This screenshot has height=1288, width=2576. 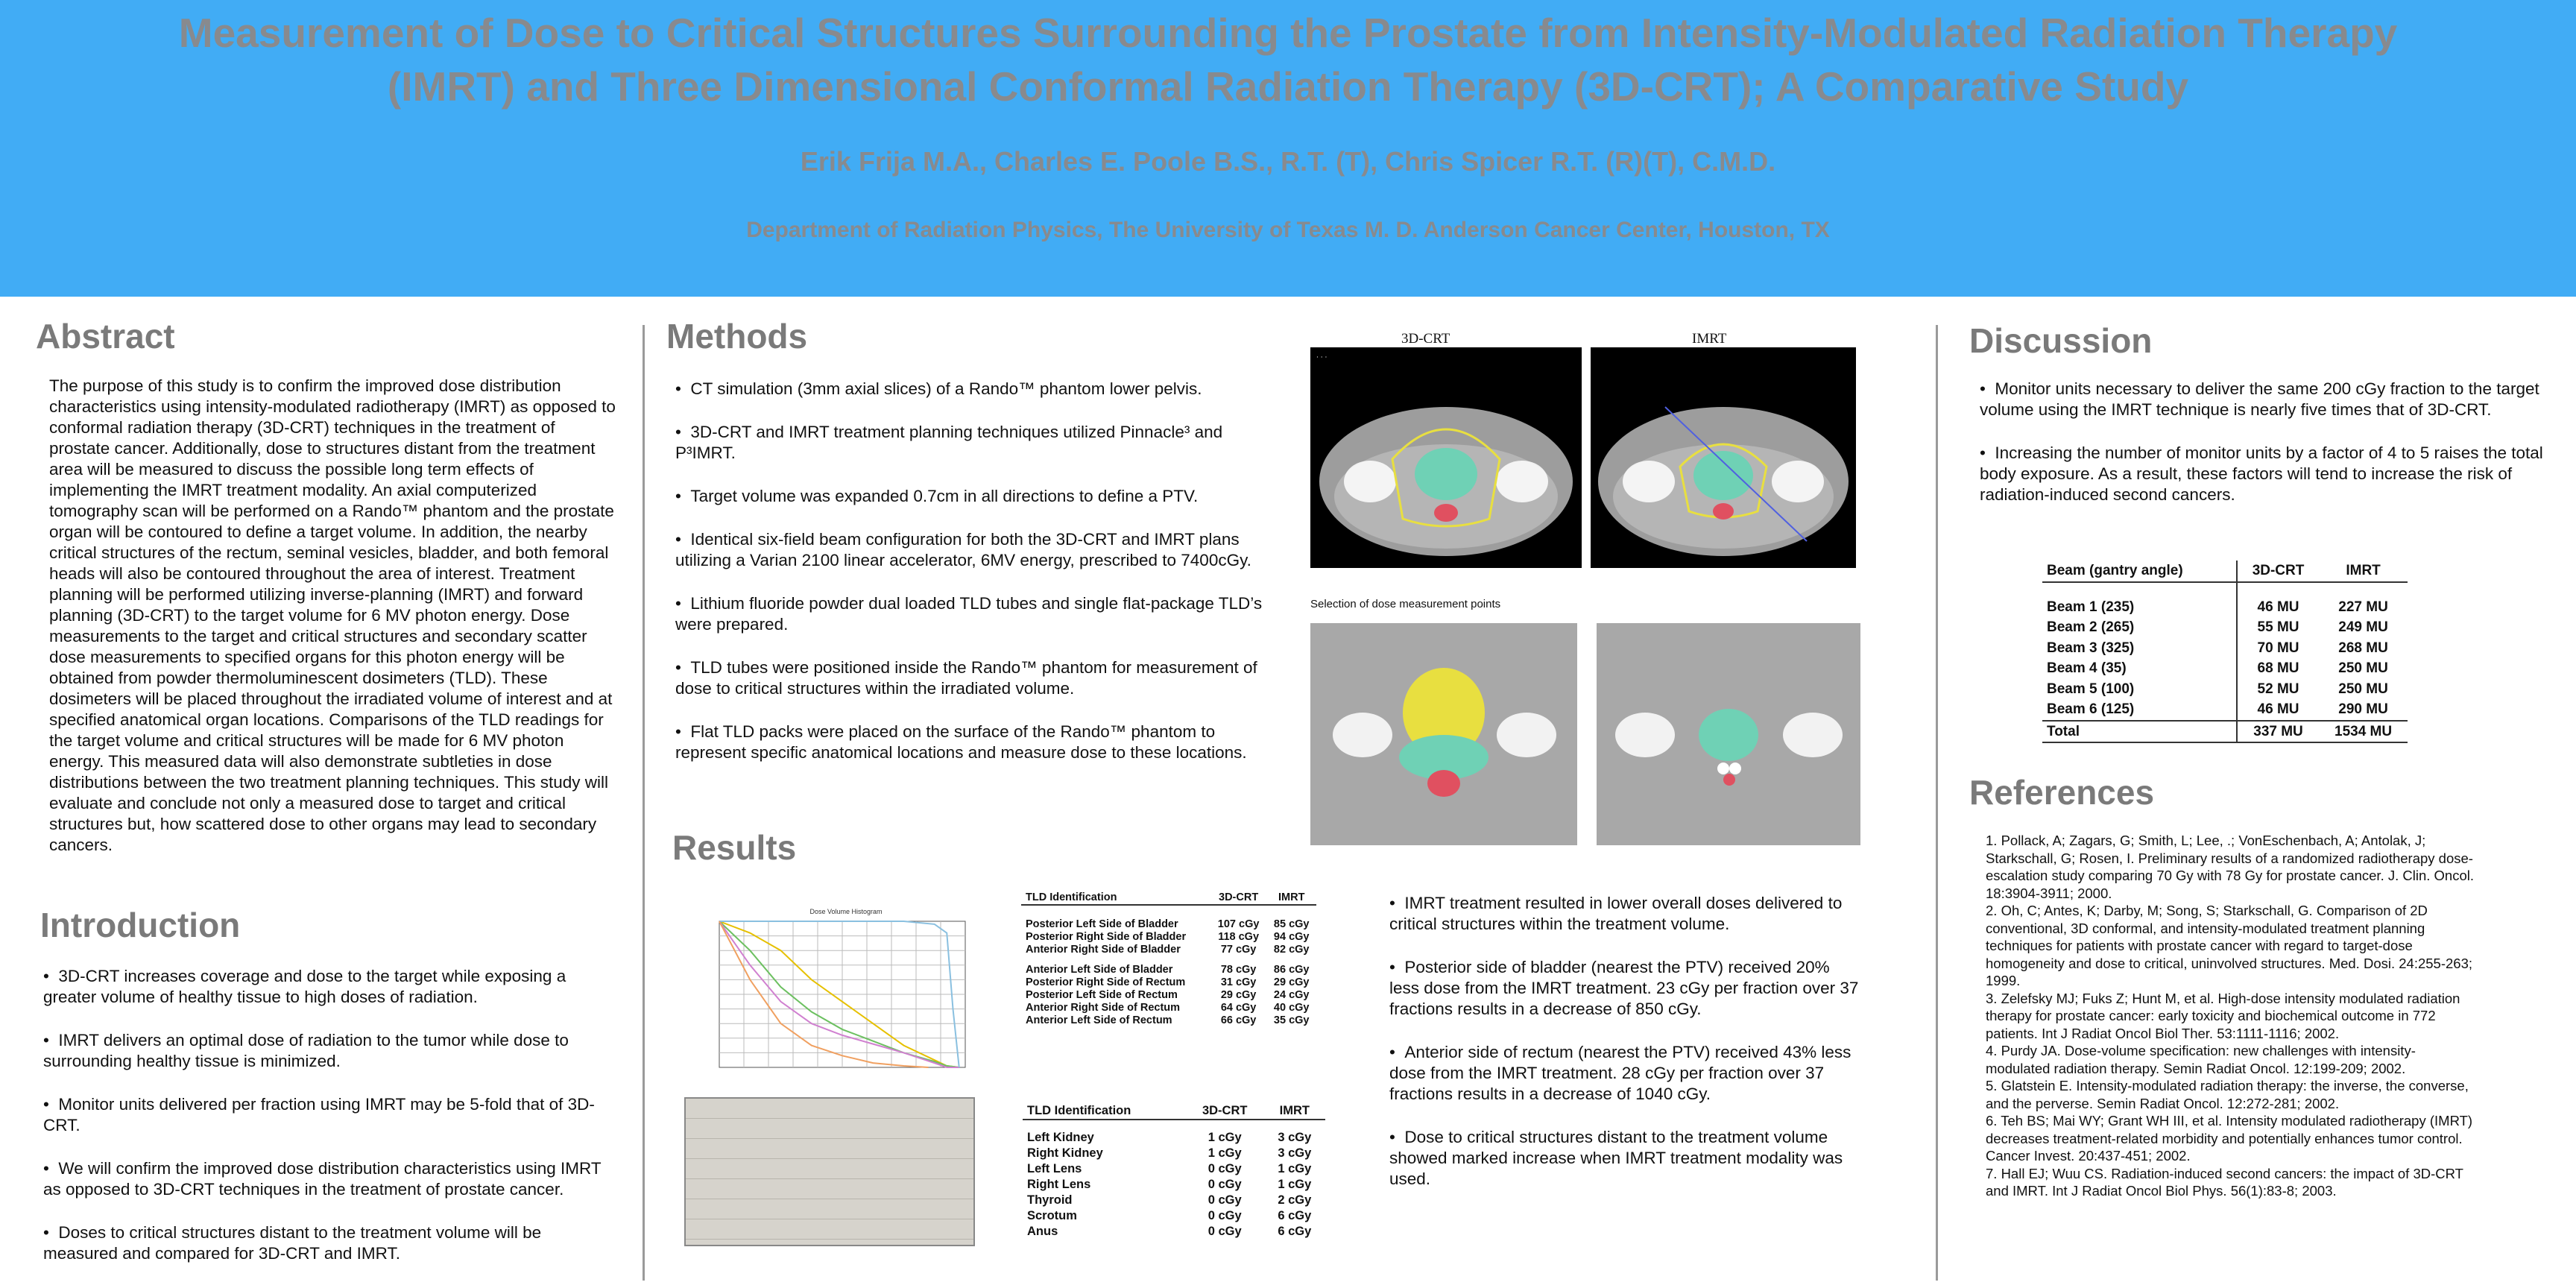 I want to click on mu-header-beam: Beam (gantry angle), so click(x=2140, y=572).